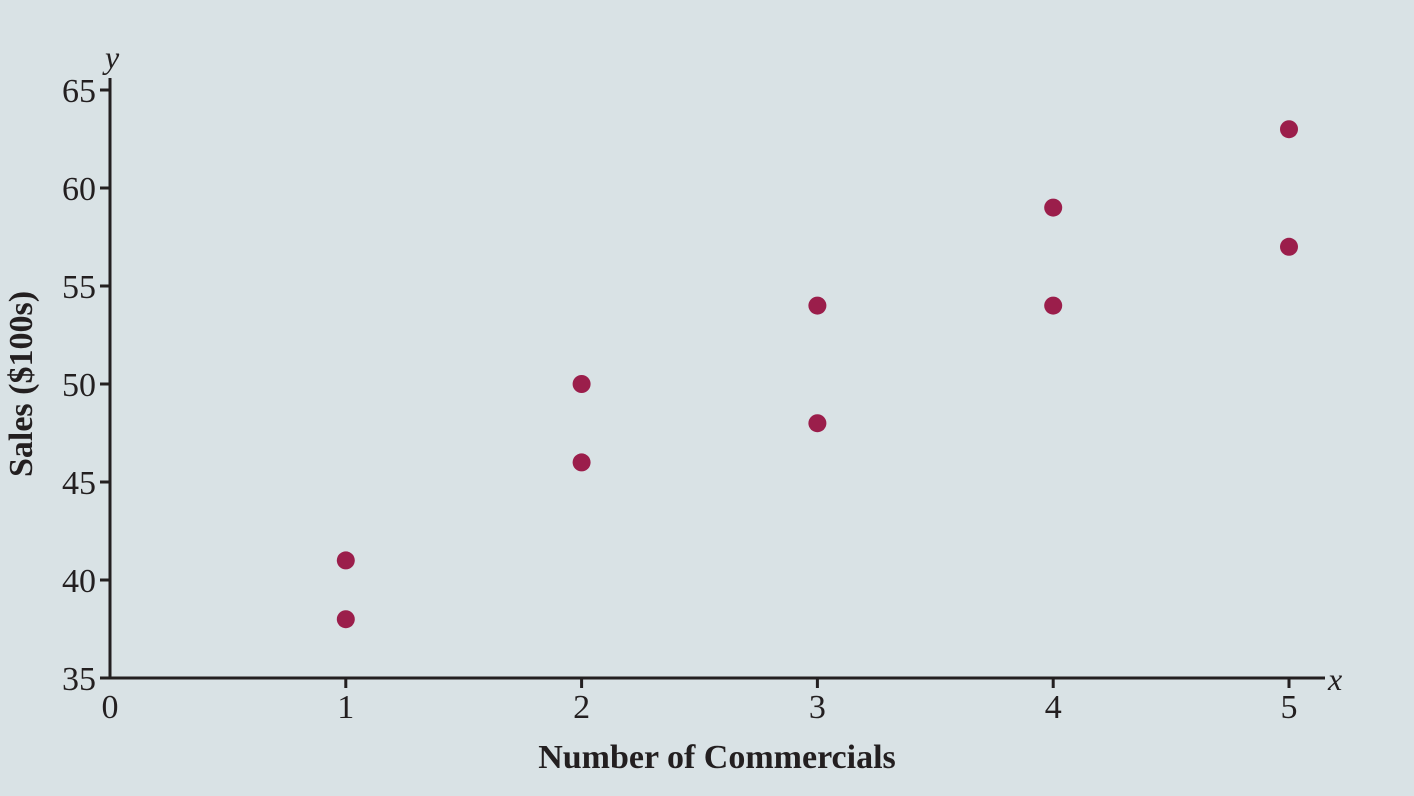 The height and width of the screenshot is (796, 1414). What do you see at coordinates (110, 707) in the screenshot?
I see `x-tick-label: 0` at bounding box center [110, 707].